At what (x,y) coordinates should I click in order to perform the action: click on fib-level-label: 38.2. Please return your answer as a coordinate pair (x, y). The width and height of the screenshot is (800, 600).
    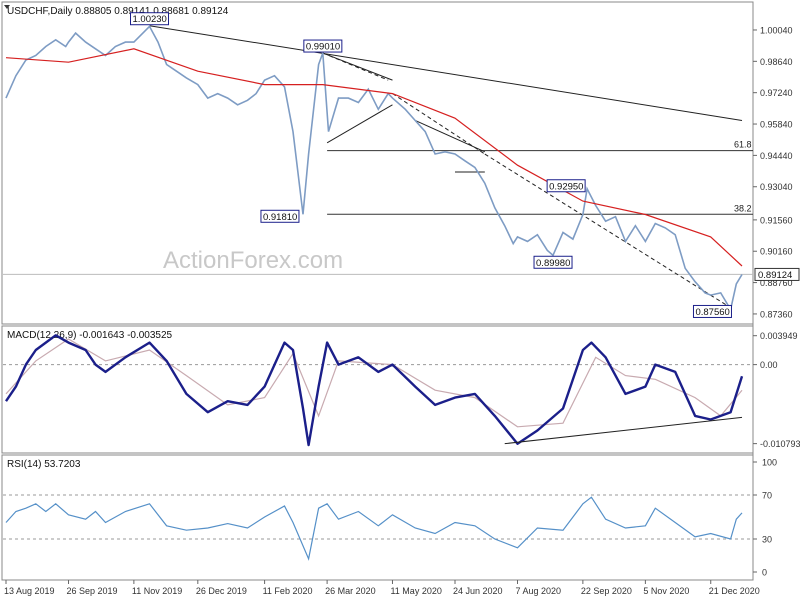
    Looking at the image, I should click on (743, 208).